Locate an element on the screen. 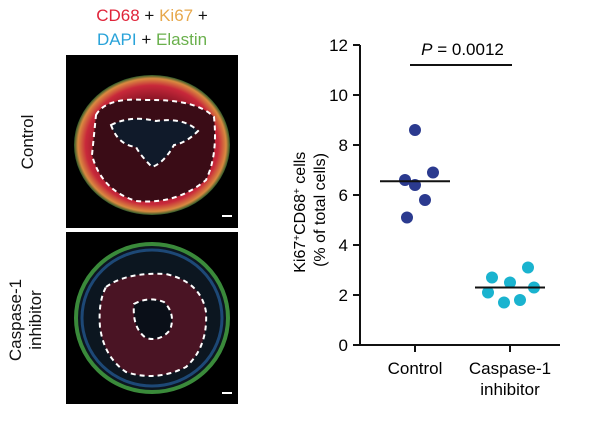  legend-plus-2: + is located at coordinates (202, 15).